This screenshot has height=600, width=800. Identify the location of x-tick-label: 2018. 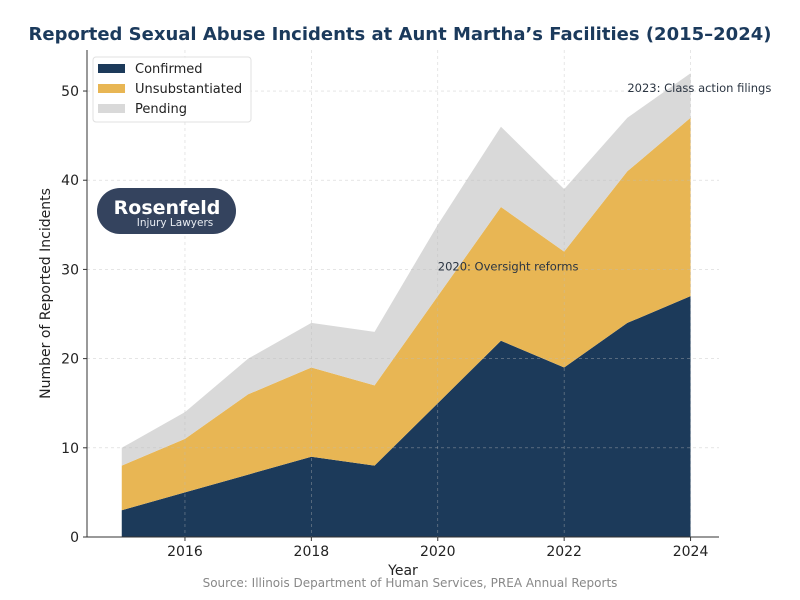
(312, 552).